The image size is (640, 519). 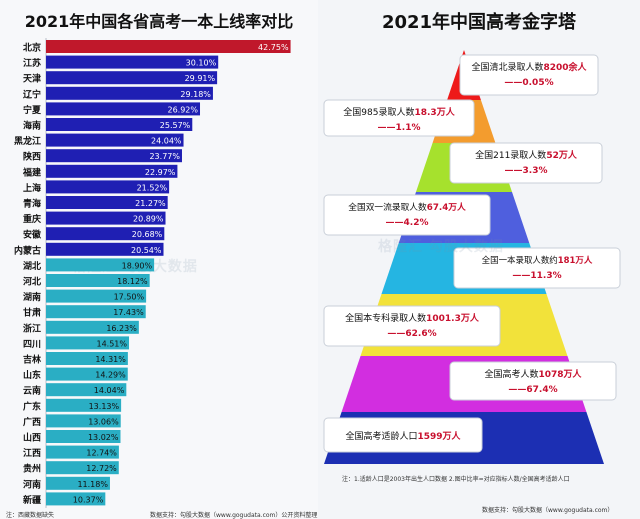 What do you see at coordinates (103, 437) in the screenshot?
I see `data-label: 13.02%` at bounding box center [103, 437].